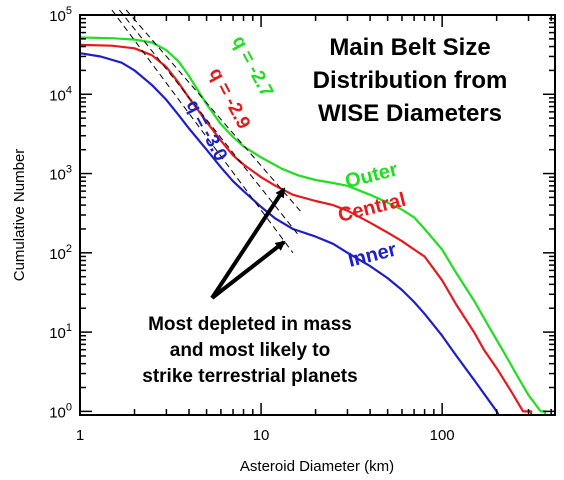 The height and width of the screenshot is (480, 564). Describe the element at coordinates (19, 215) in the screenshot. I see `y-axis-title: Cumulative Number` at that location.